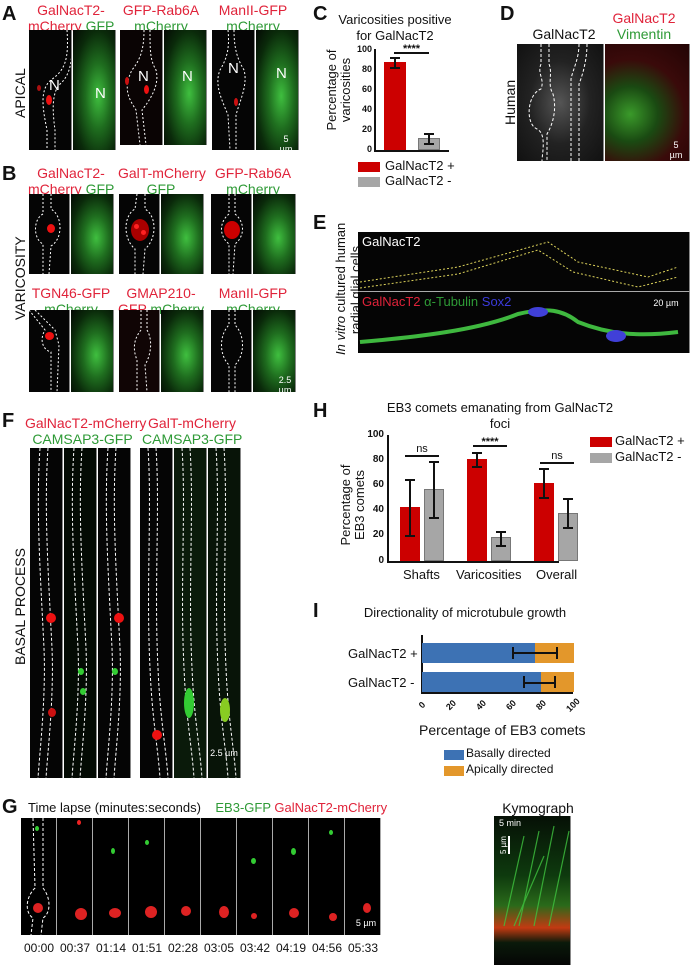 Image resolution: width=690 pixels, height=977 pixels. What do you see at coordinates (327, 948) in the screenshot?
I see `timestamp: 04:56` at bounding box center [327, 948].